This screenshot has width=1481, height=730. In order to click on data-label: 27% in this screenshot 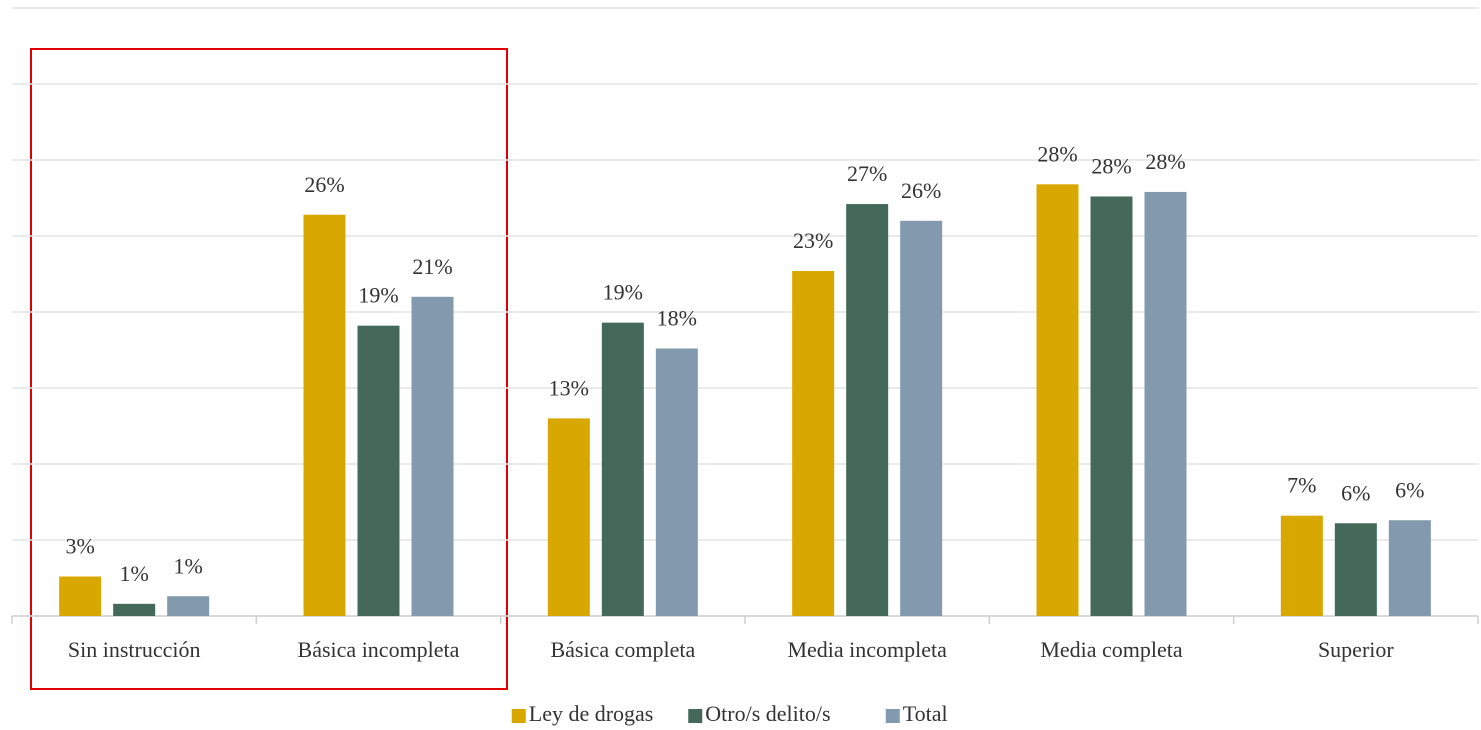, I will do `click(867, 173)`.